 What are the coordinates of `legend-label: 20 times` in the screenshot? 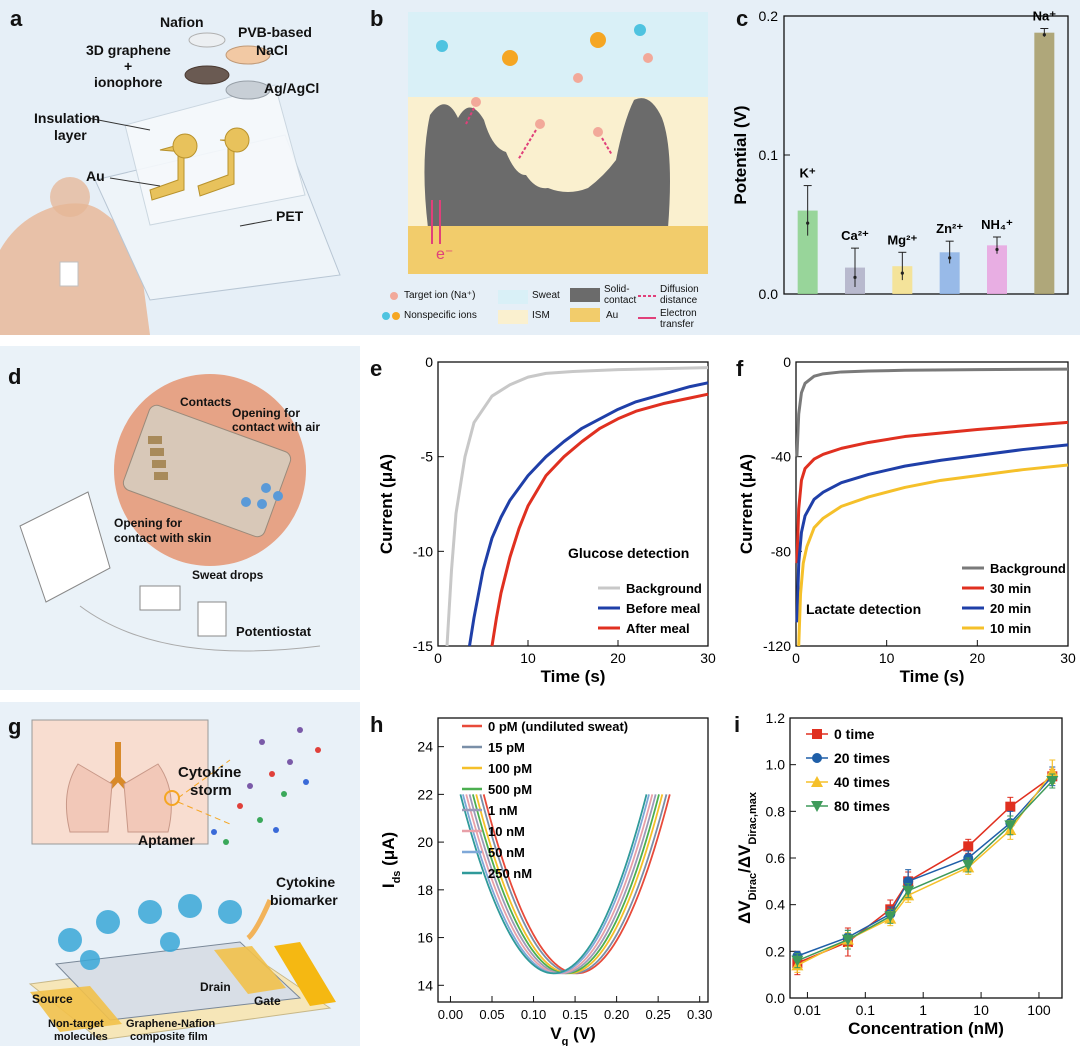 It's located at (862, 758).